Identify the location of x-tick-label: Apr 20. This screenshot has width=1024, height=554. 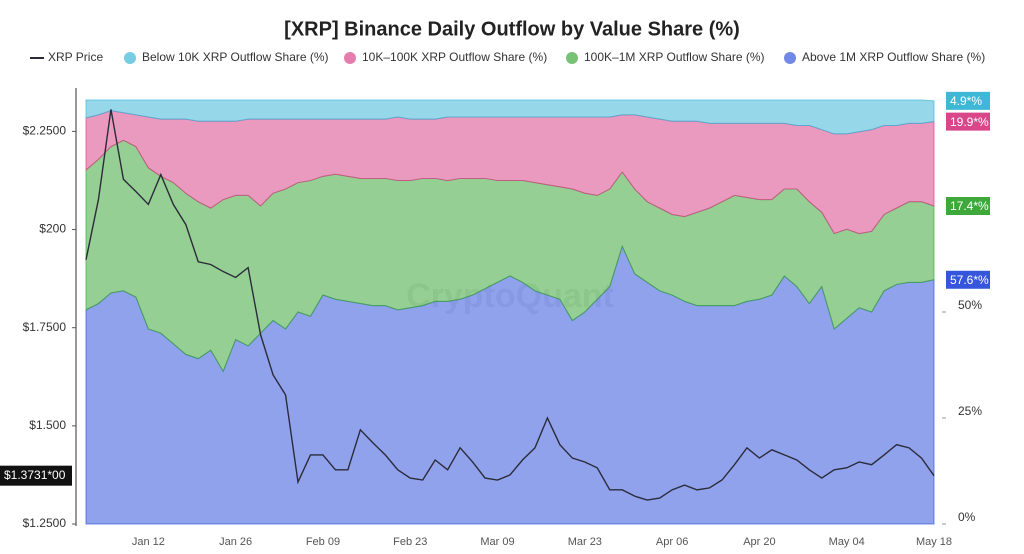
(759, 542).